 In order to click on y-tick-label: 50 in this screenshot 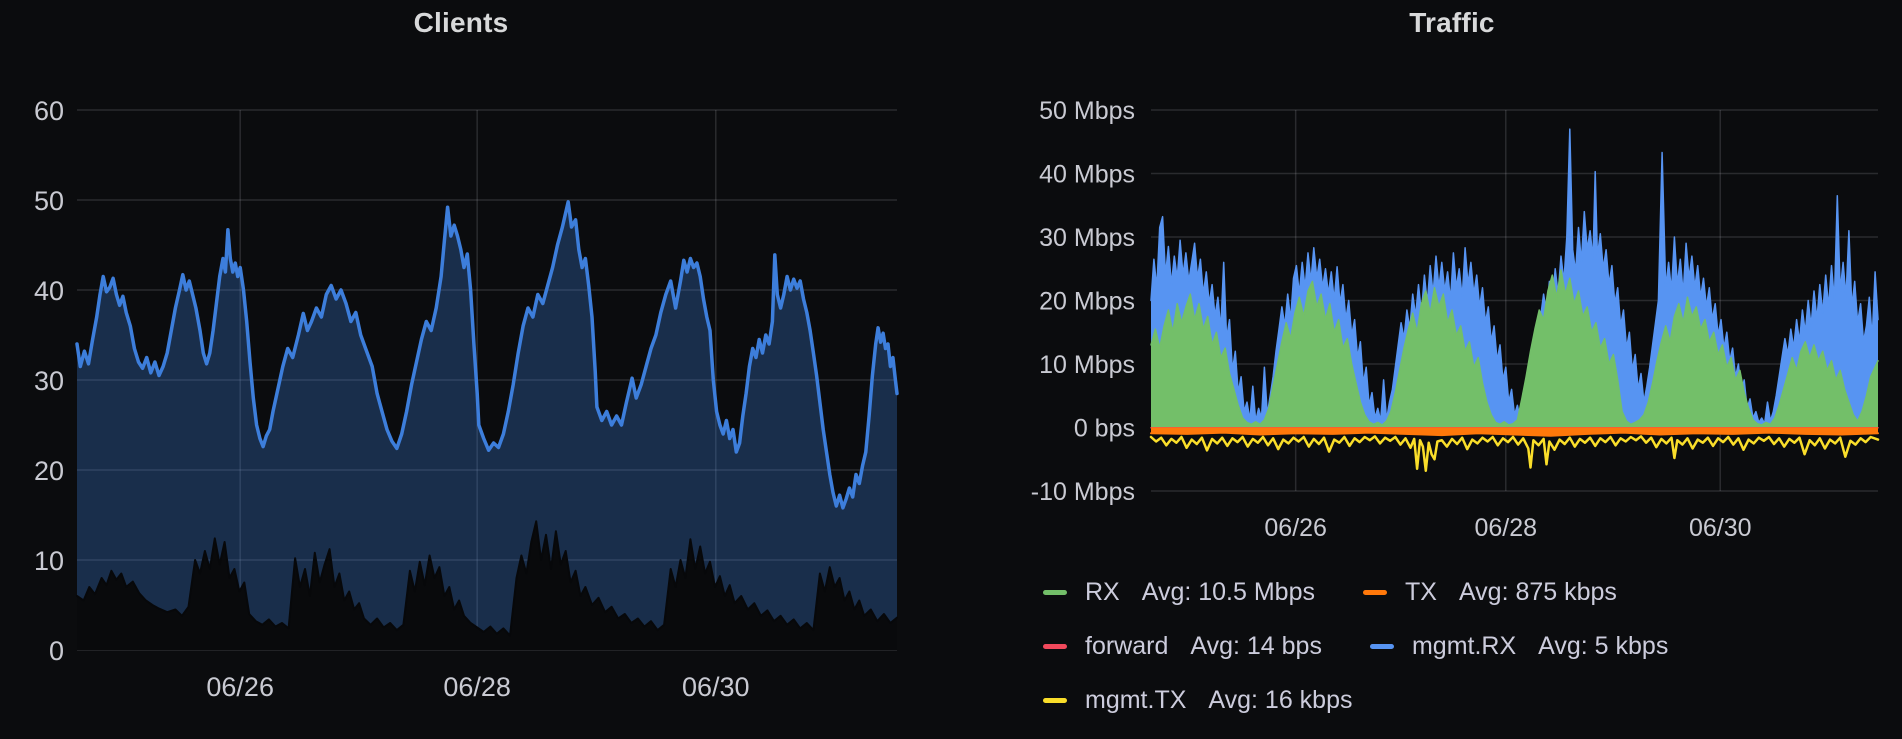, I will do `click(49, 201)`.